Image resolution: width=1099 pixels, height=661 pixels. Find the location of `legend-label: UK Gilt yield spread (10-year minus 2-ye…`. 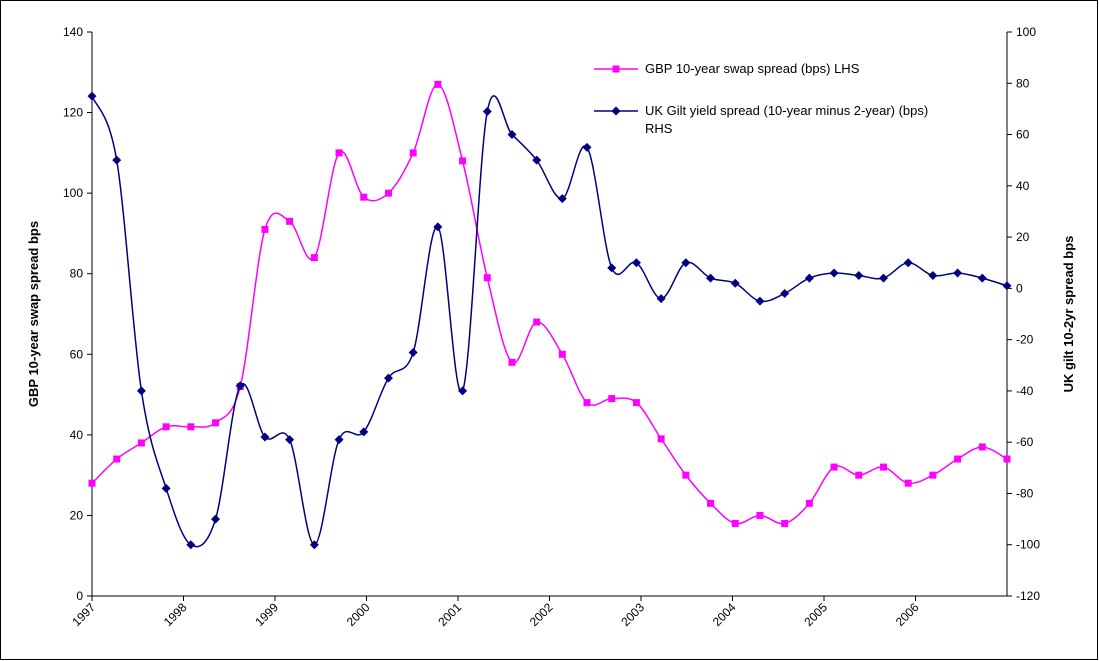

legend-label: UK Gilt yield spread (10-year minus 2-ye… is located at coordinates (787, 119).